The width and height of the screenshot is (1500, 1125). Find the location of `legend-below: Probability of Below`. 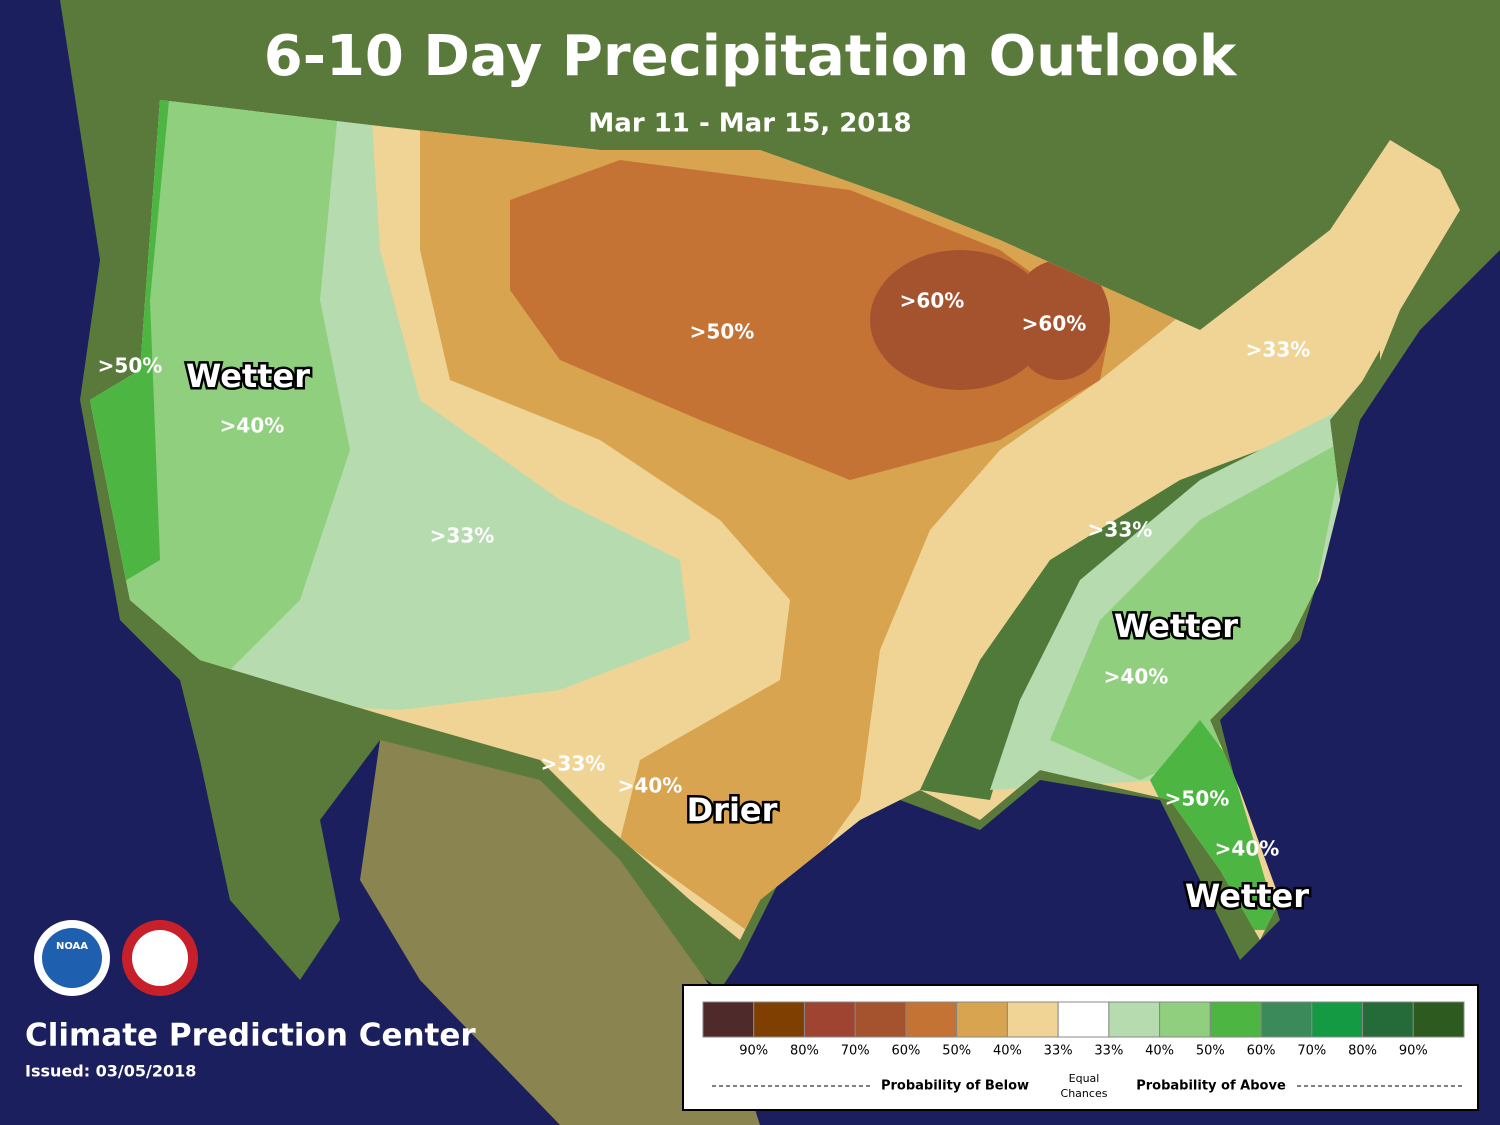

legend-below: Probability of Below is located at coordinates (955, 1086).